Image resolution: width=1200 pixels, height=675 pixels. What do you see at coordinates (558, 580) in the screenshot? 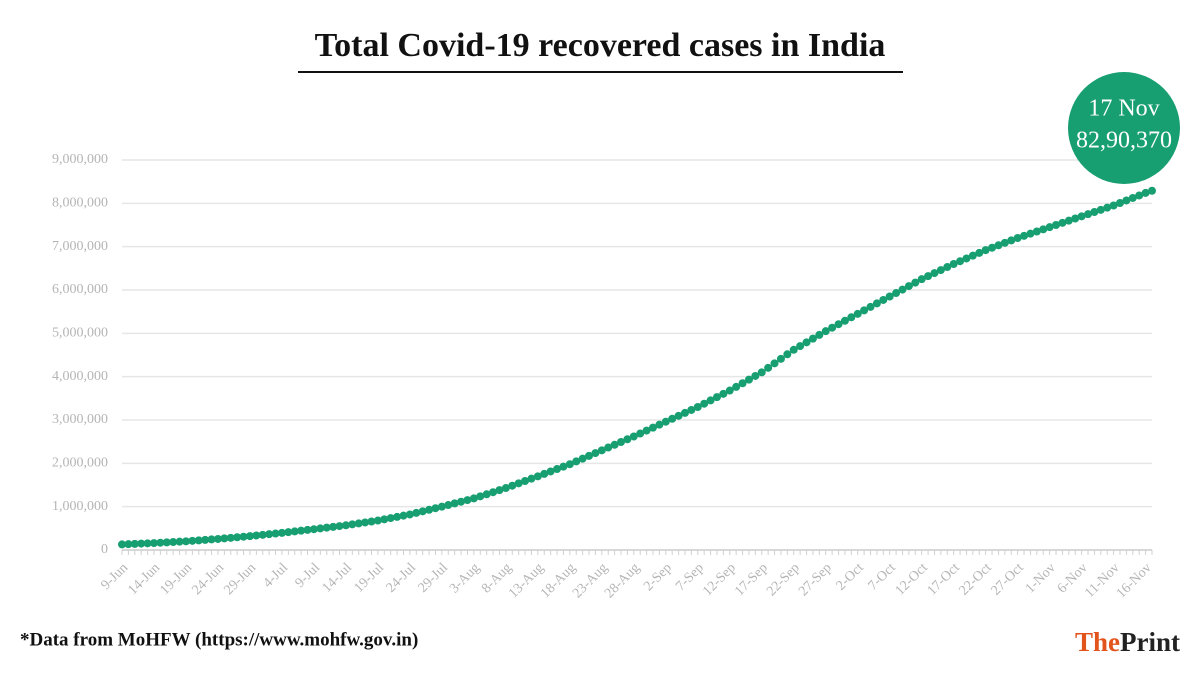
I see `x-tick-label: 18-Aug` at bounding box center [558, 580].